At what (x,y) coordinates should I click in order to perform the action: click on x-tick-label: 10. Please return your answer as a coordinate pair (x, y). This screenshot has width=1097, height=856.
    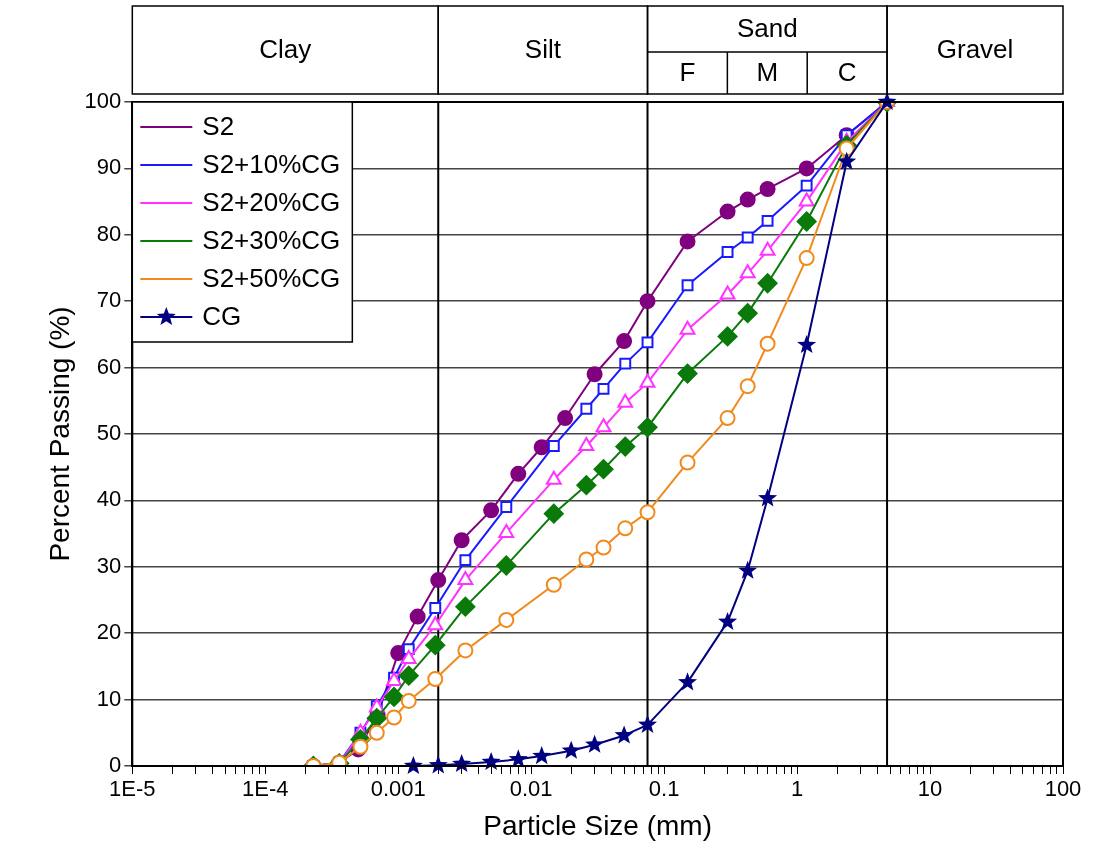
    Looking at the image, I should click on (930, 789).